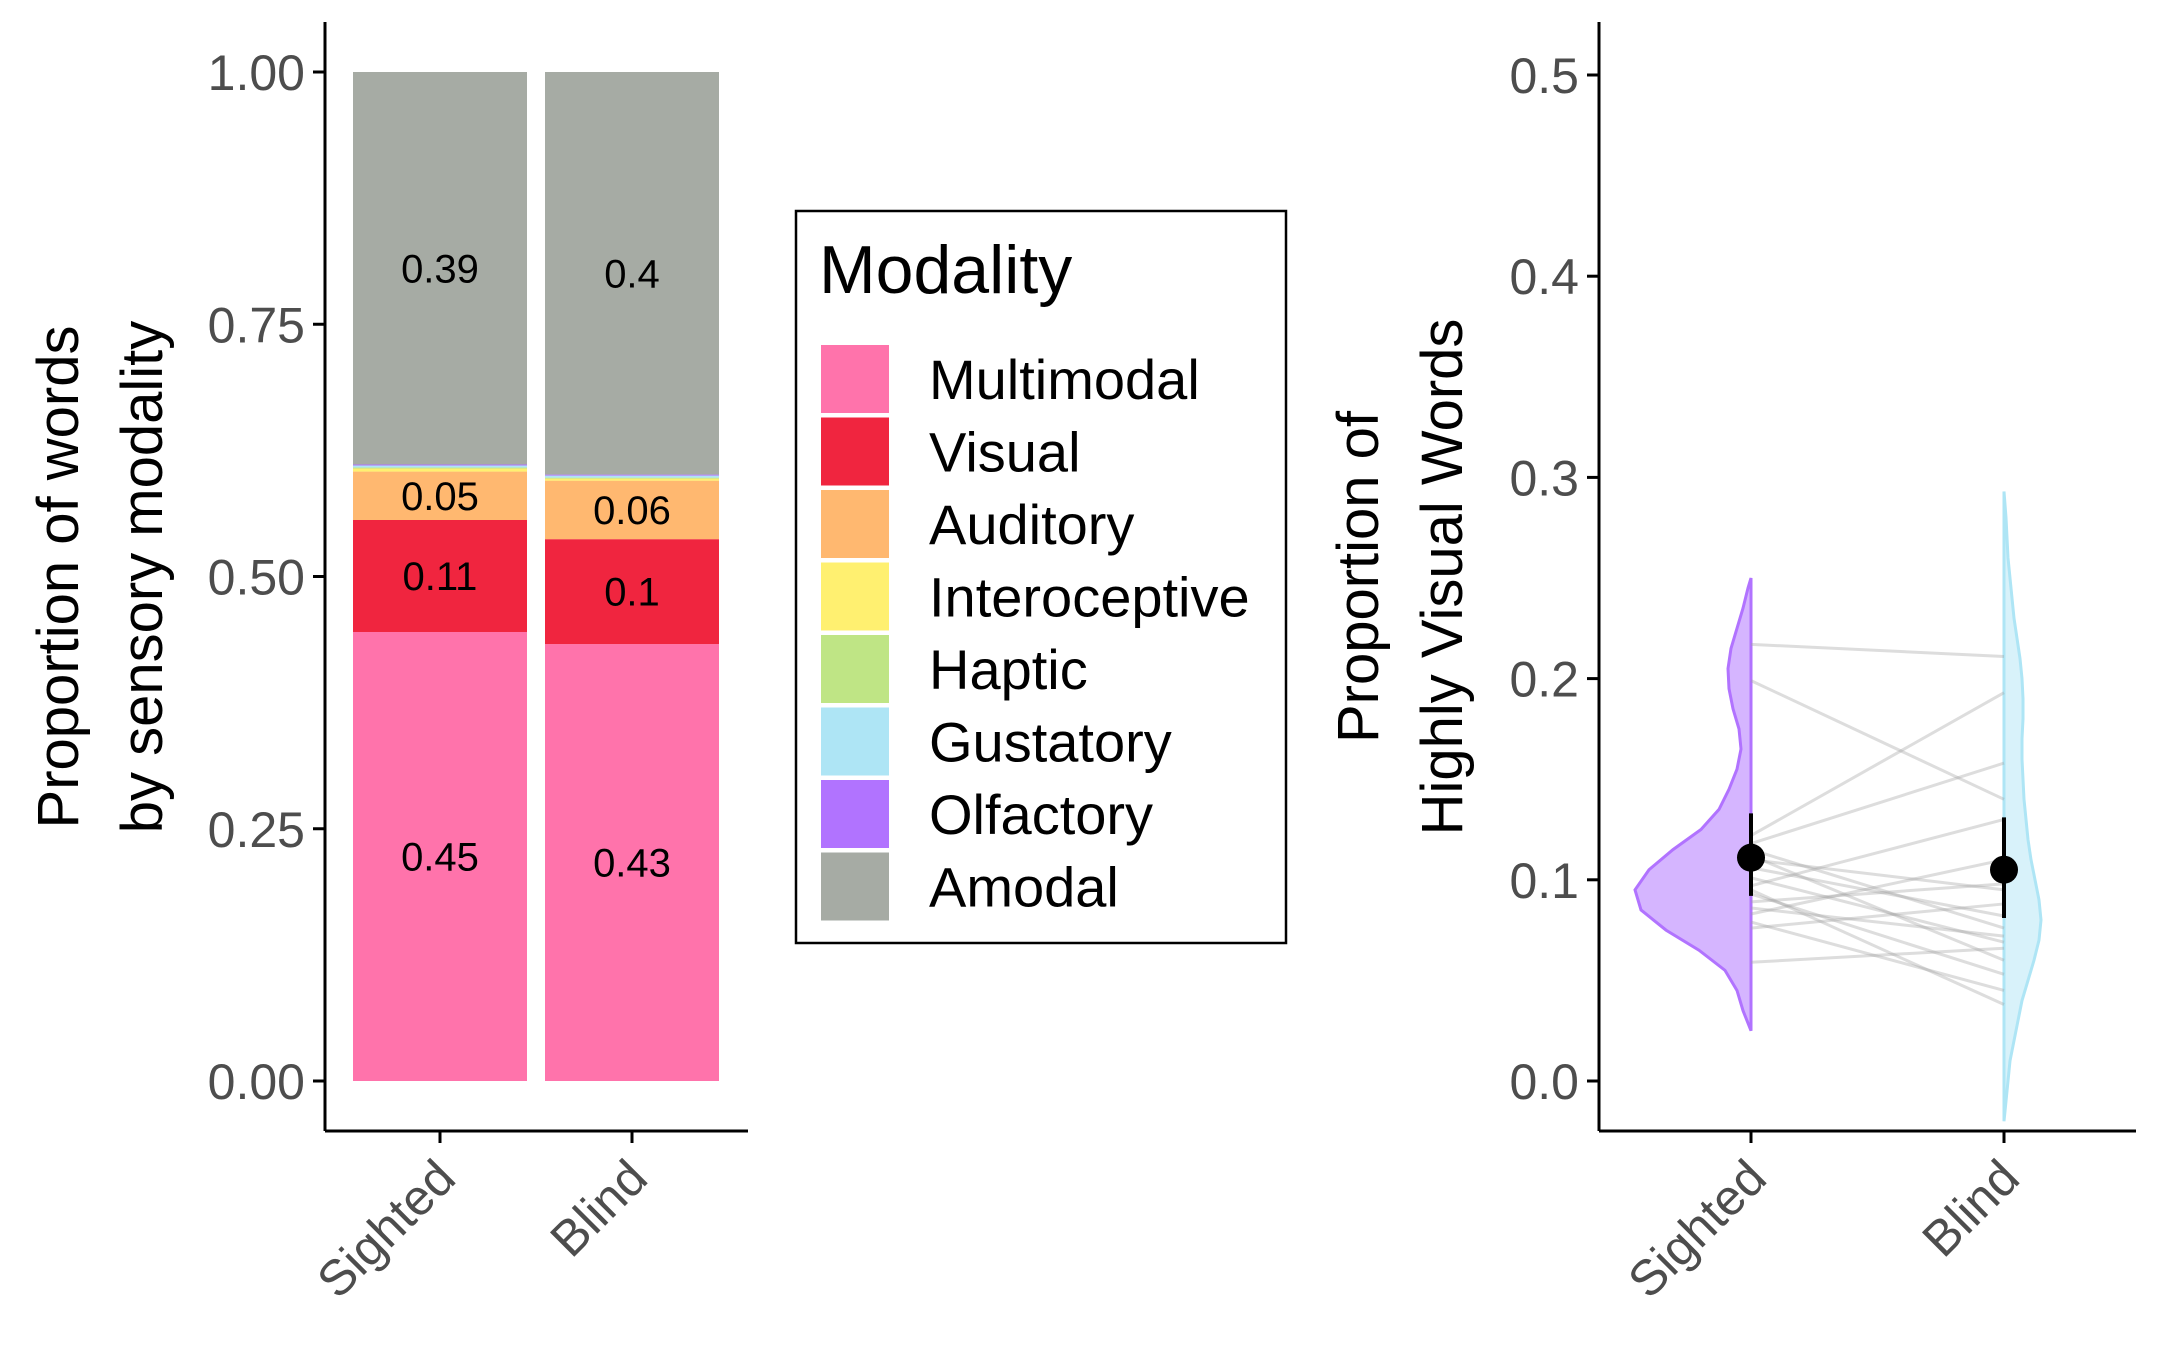  I want to click on legend-label-multimodal: Multimodal, so click(1064, 379).